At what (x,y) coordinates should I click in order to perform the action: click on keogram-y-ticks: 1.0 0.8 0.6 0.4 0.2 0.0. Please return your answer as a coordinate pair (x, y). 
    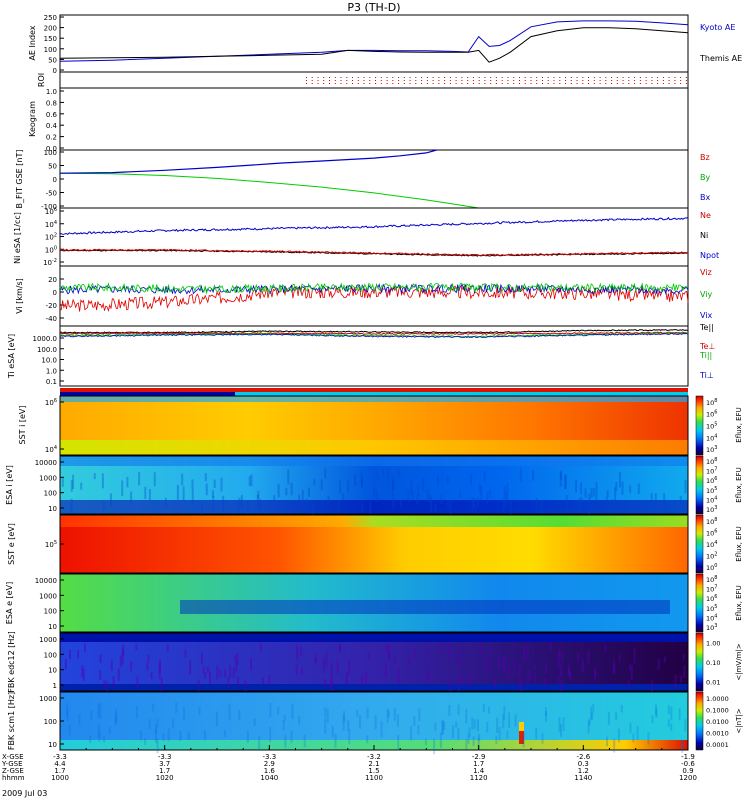
    Looking at the image, I should click on (55, 120).